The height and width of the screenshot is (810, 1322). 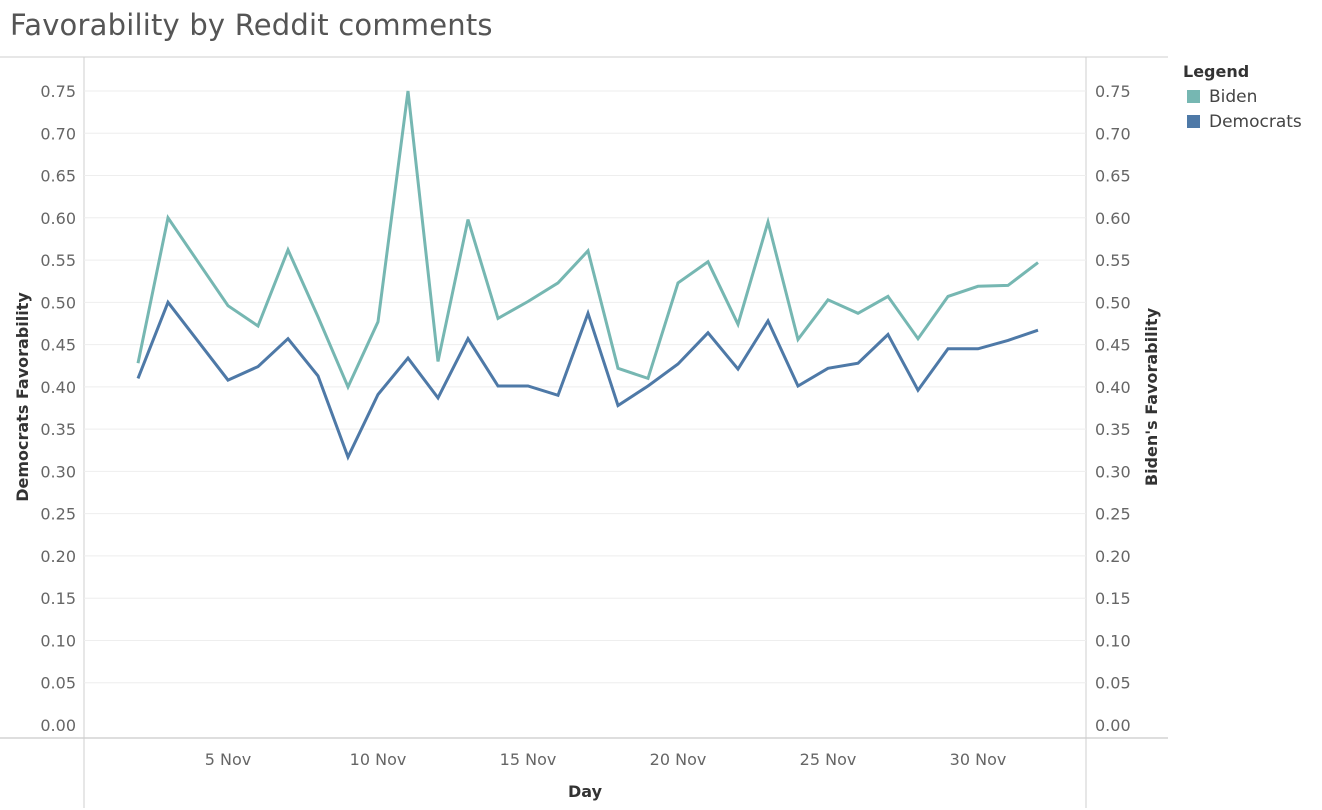 What do you see at coordinates (58, 683) in the screenshot?
I see `left-y-tick-label: 0.05` at bounding box center [58, 683].